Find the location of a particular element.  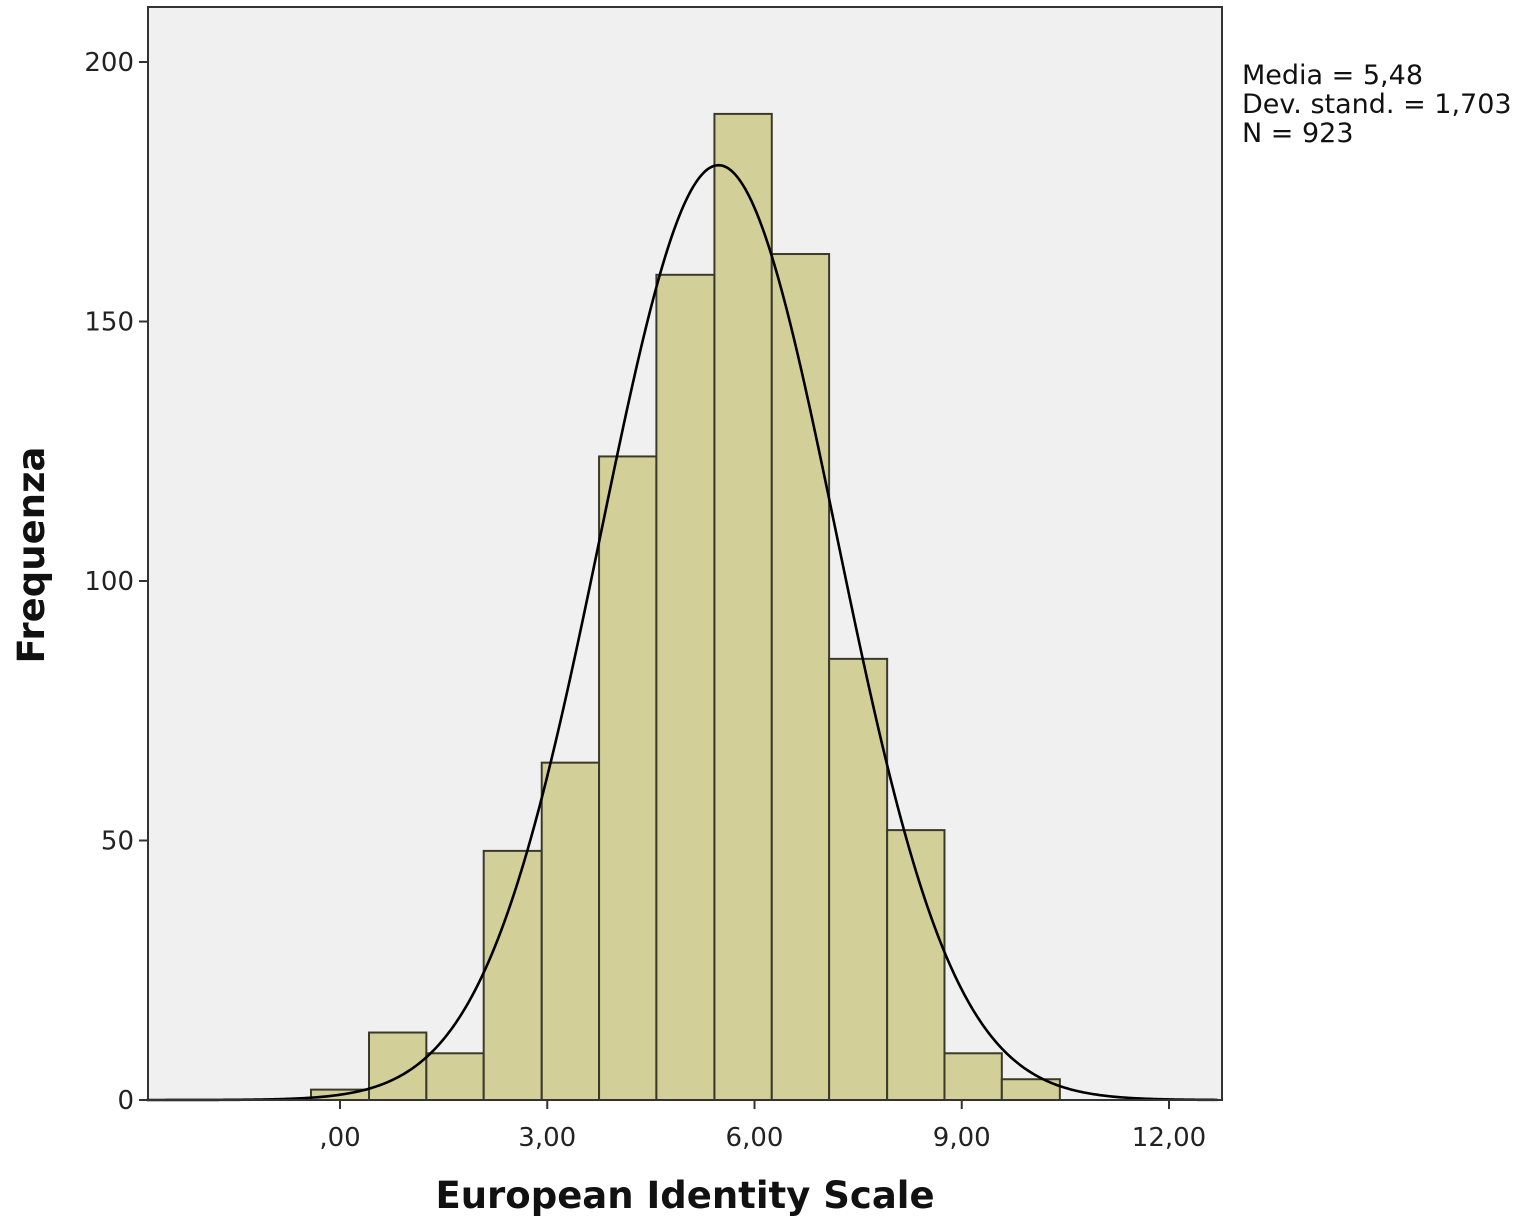

x-axis-title: European Identity Scale is located at coordinates (684, 1195).